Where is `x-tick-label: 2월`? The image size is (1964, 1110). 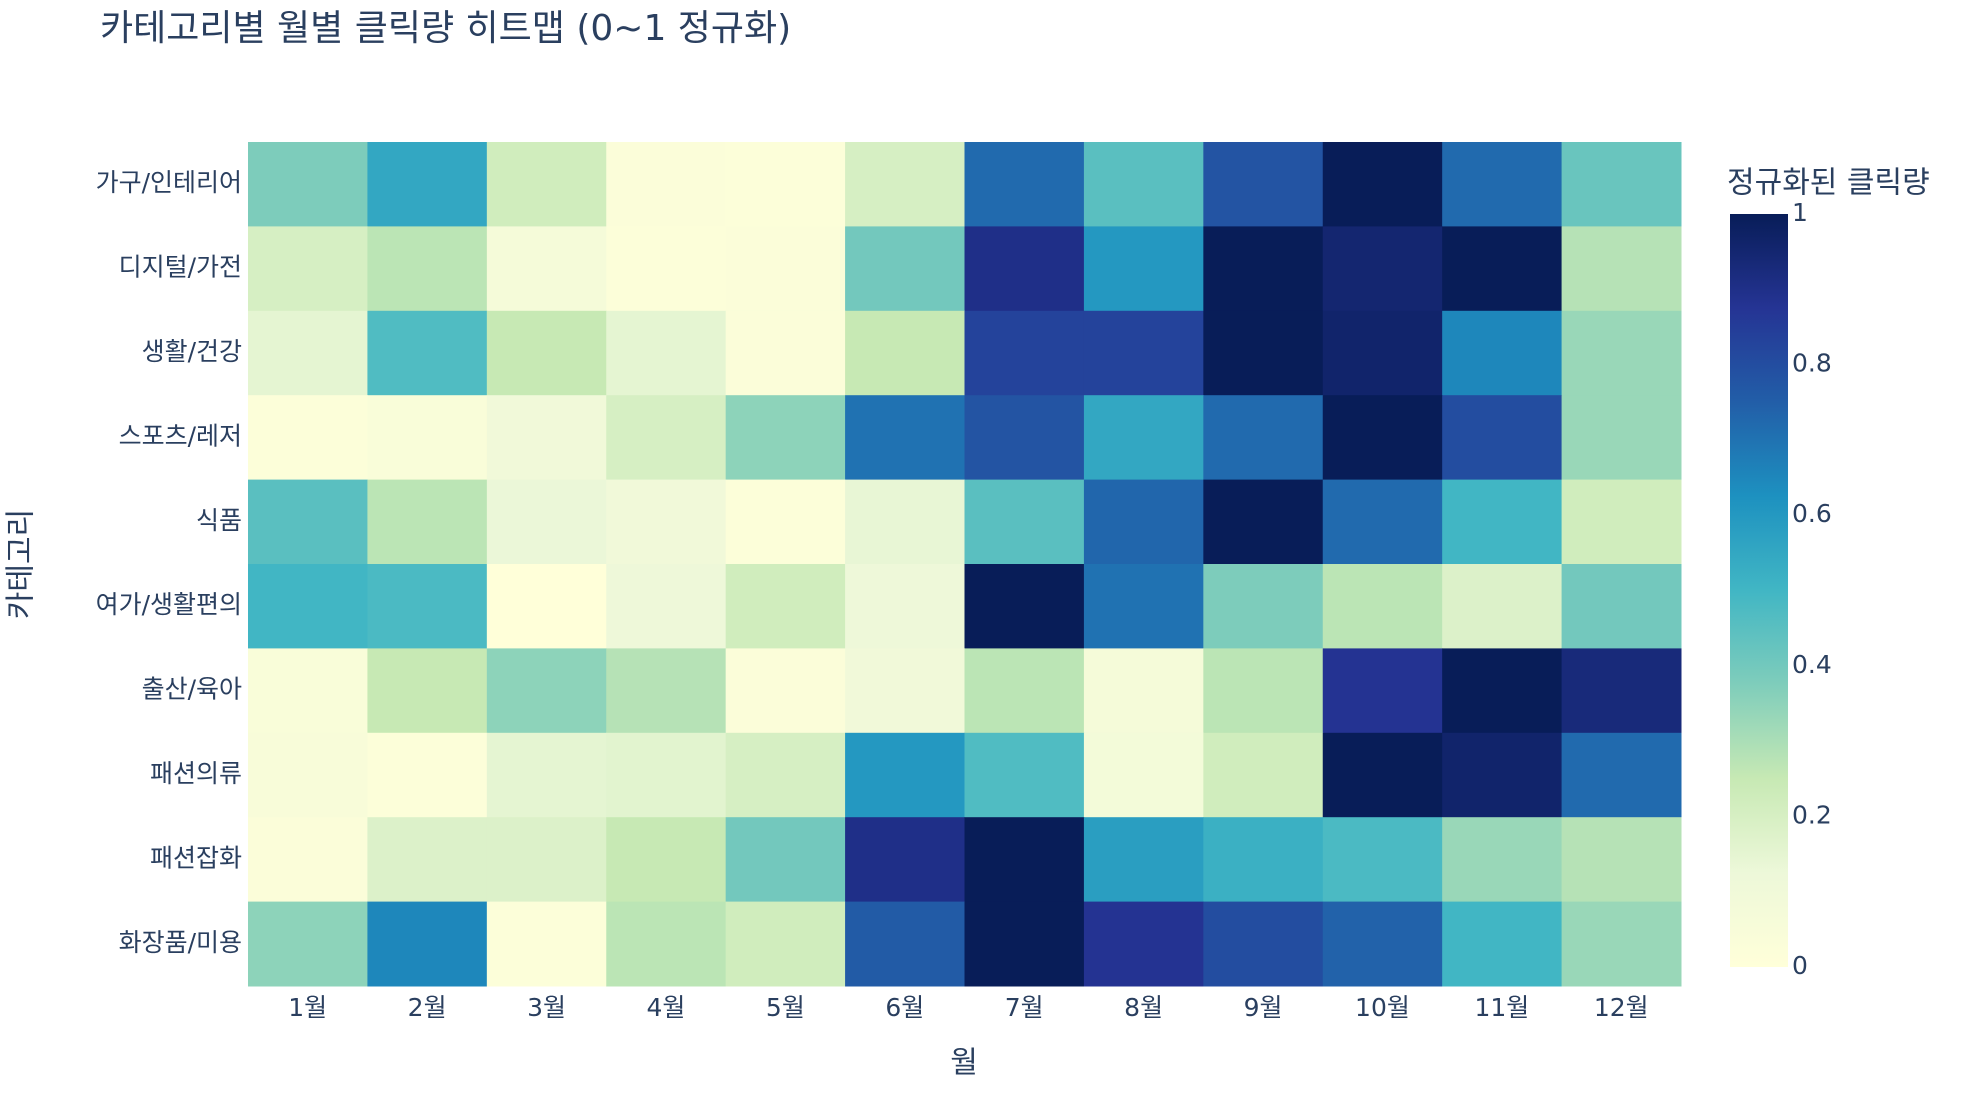 x-tick-label: 2월 is located at coordinates (427, 1007).